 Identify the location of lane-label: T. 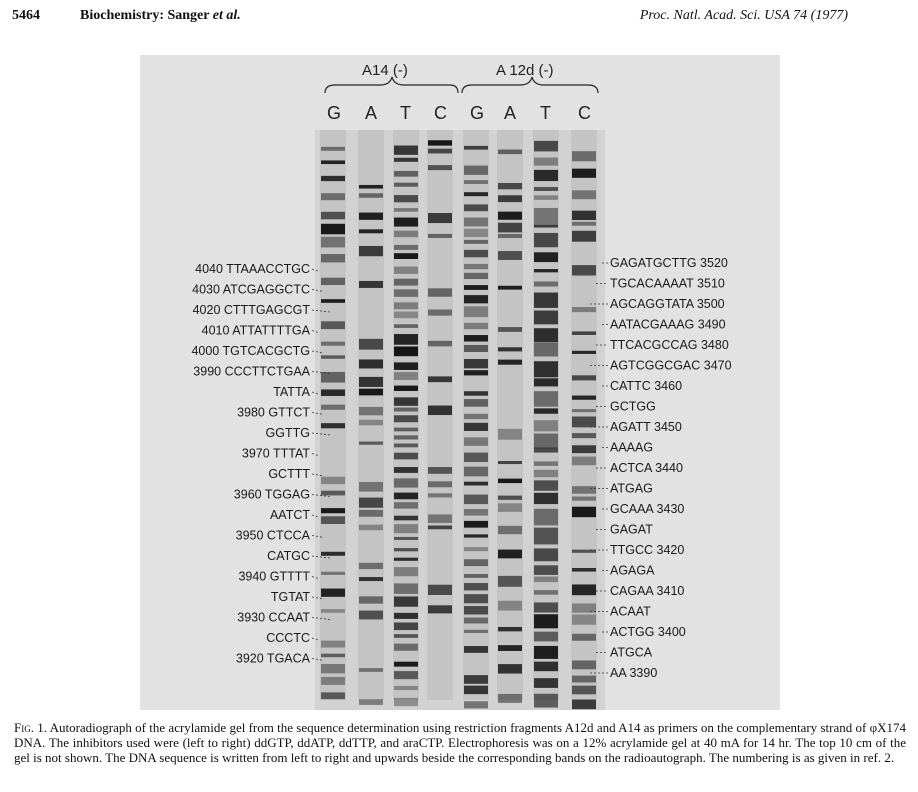
(545, 113).